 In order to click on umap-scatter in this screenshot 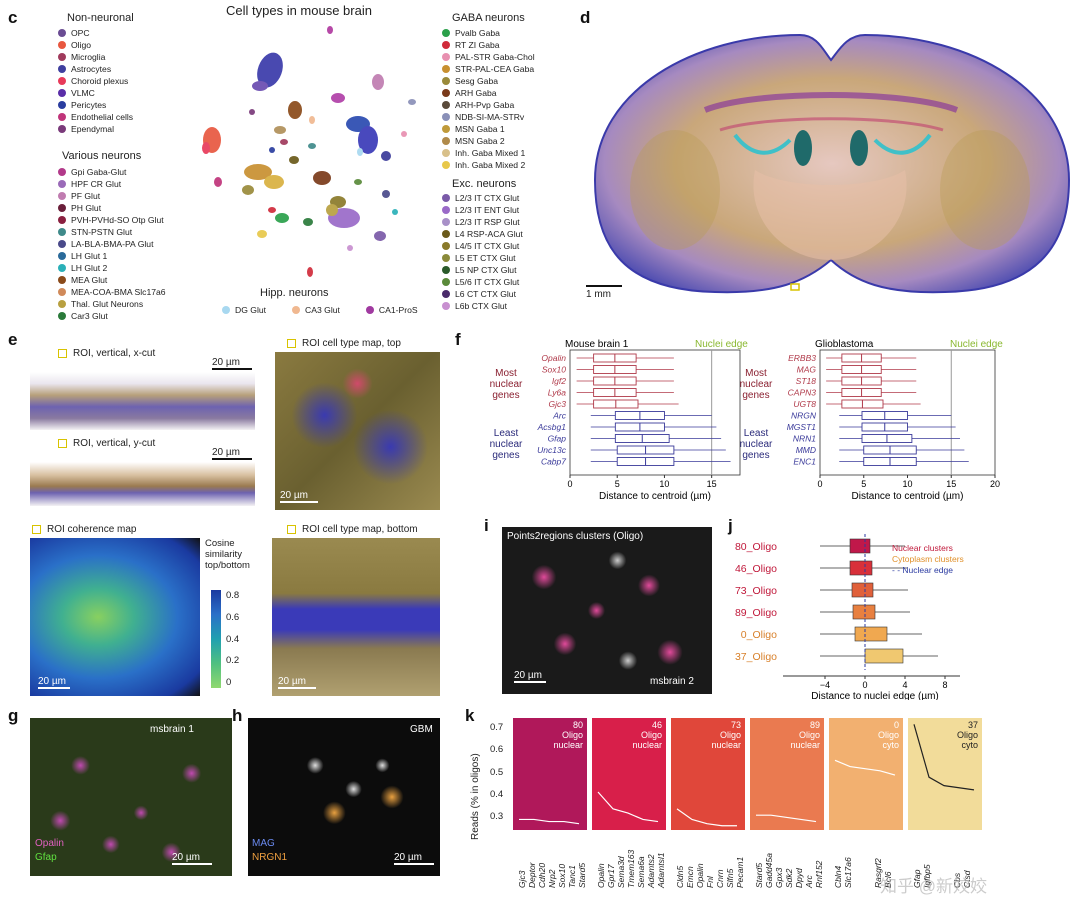, I will do `click(309, 151)`.